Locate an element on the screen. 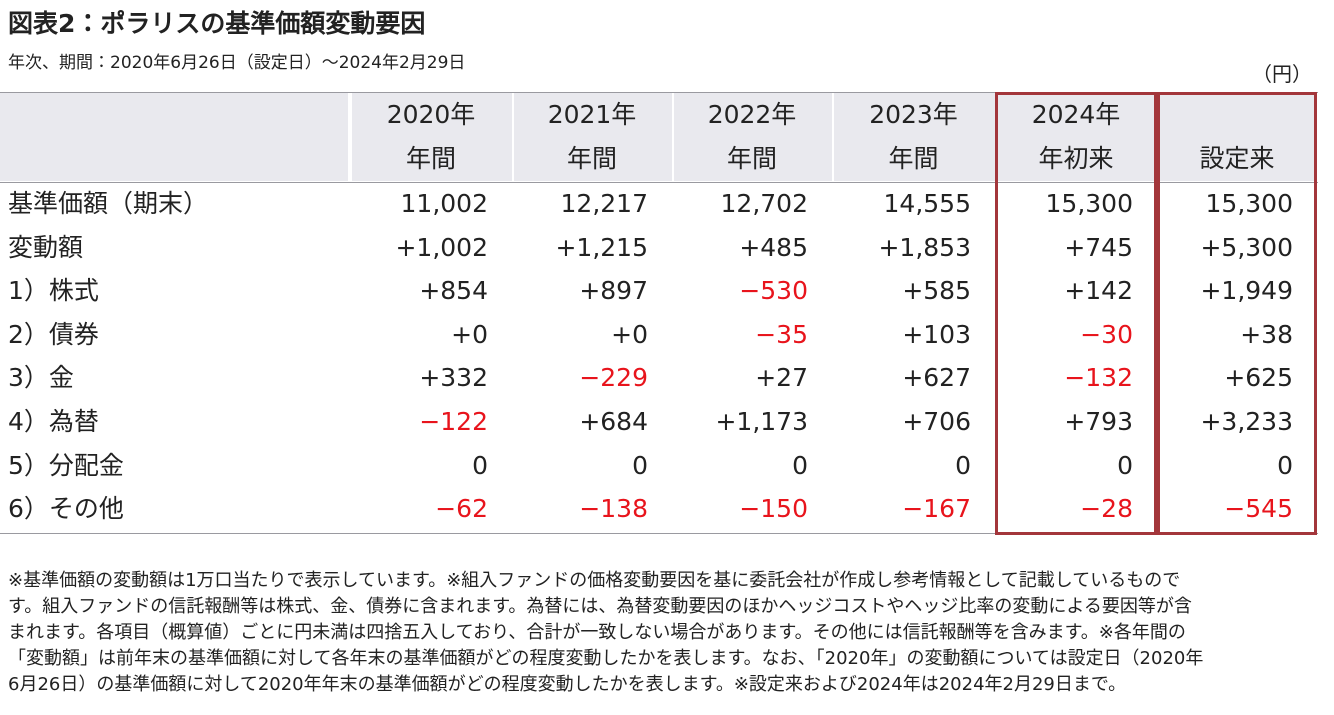 Image resolution: width=1334 pixels, height=715 pixels. column-header: 2024年 is located at coordinates (1076, 114).